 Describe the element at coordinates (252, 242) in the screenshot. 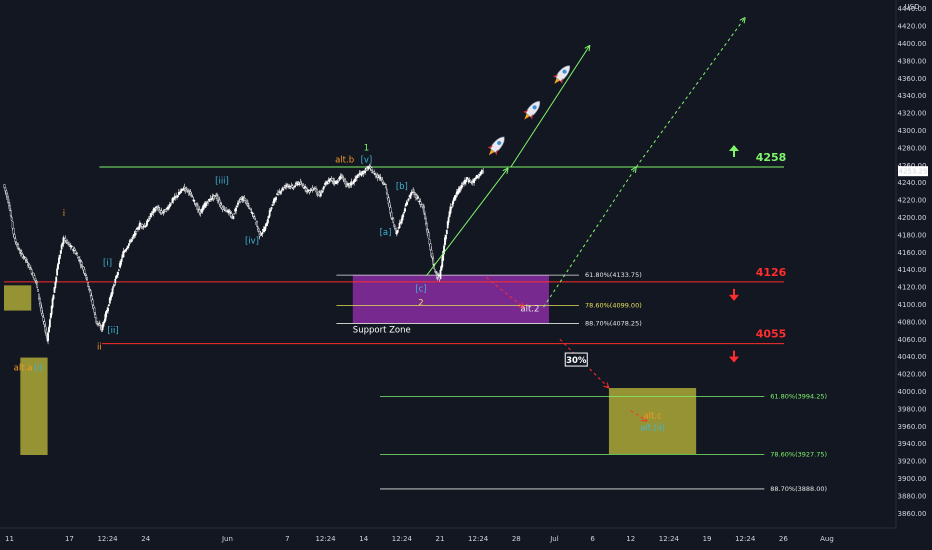

I see `wave-label: [iv]` at that location.